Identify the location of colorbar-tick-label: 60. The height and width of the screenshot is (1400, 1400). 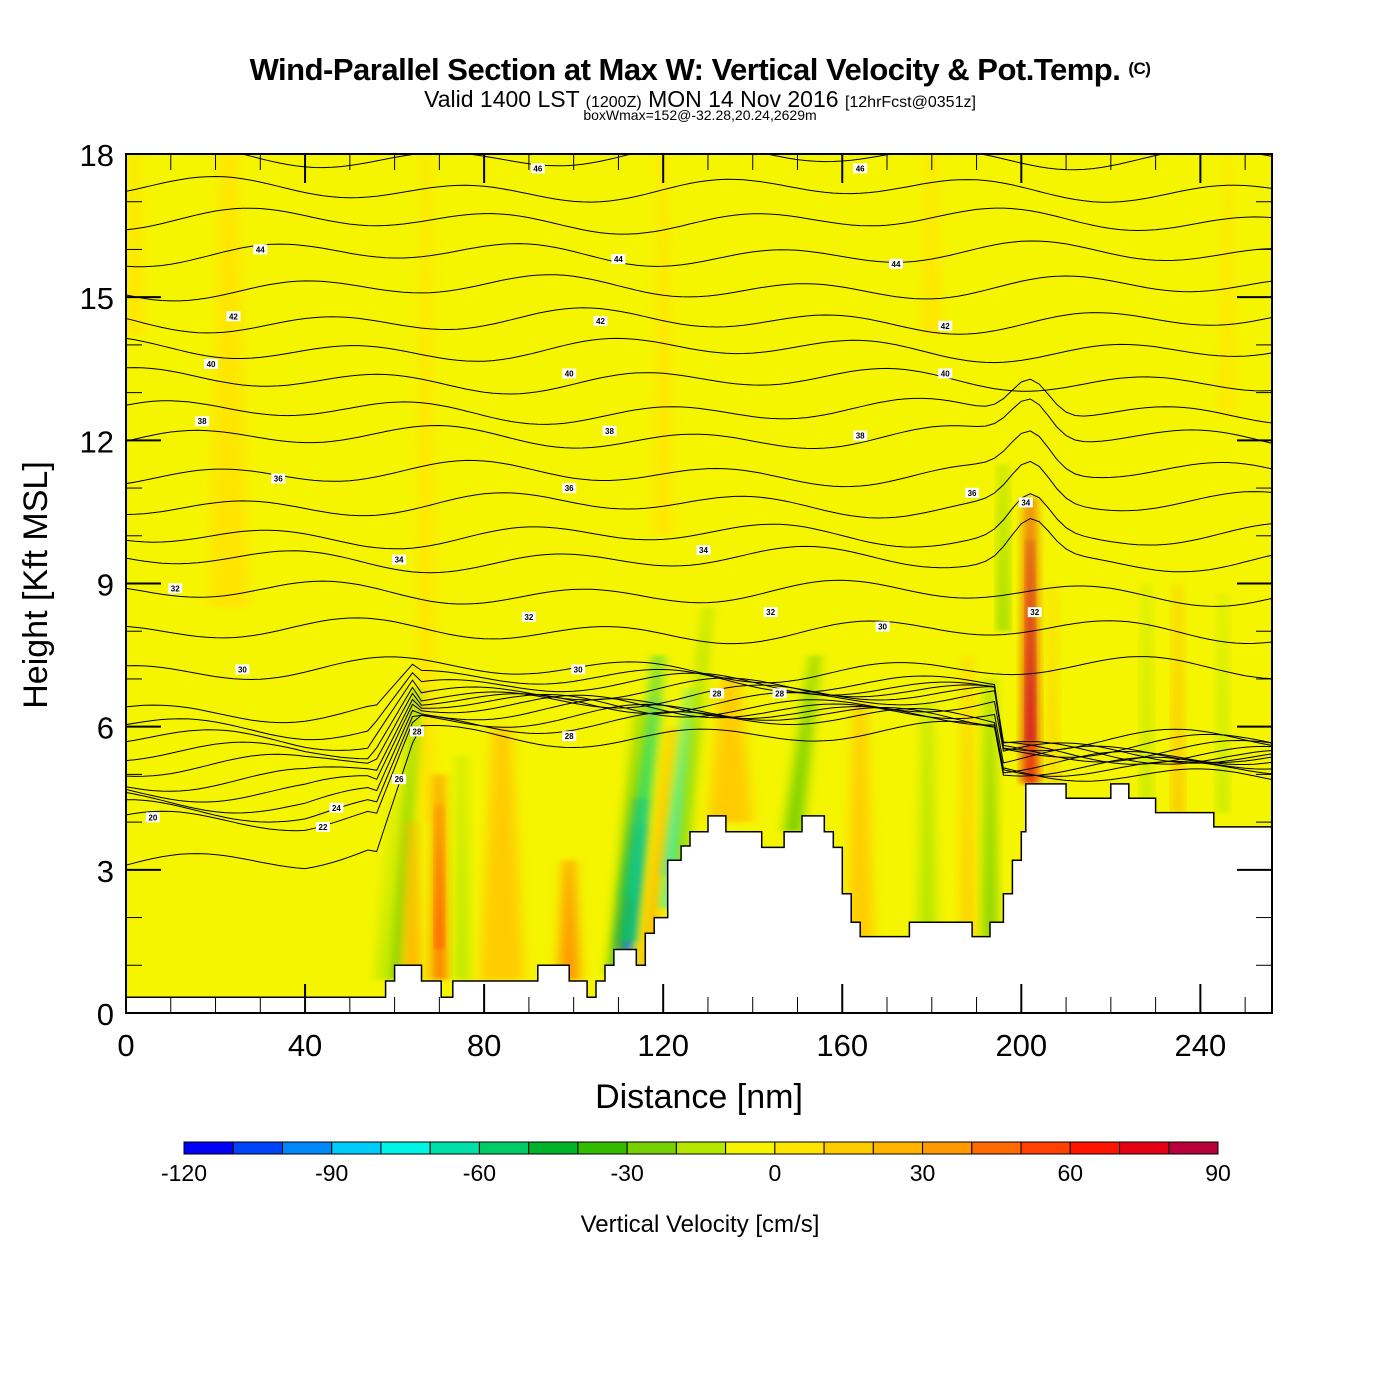
(1070, 1173).